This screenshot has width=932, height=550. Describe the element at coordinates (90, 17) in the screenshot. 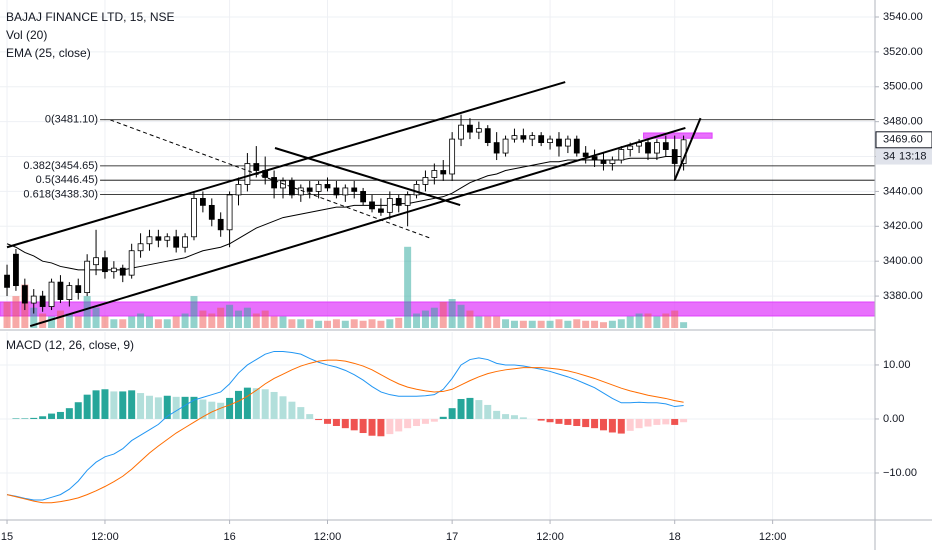

I see `chart-title: BAJAJ FINANCE LTD, 15, NSE` at that location.